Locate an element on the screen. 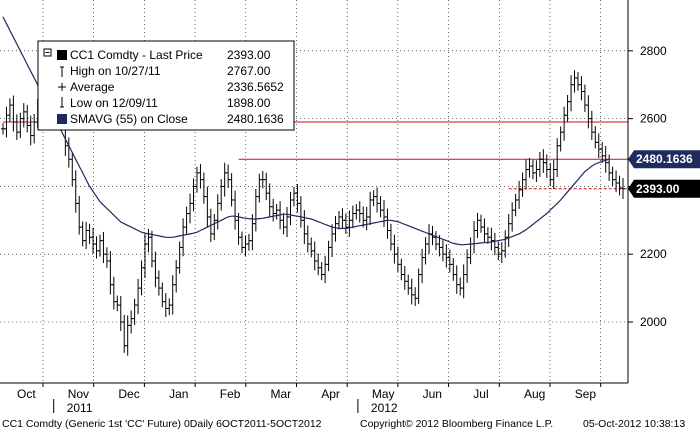 The image size is (700, 433). x-year-label: 2011 is located at coordinates (80, 408).